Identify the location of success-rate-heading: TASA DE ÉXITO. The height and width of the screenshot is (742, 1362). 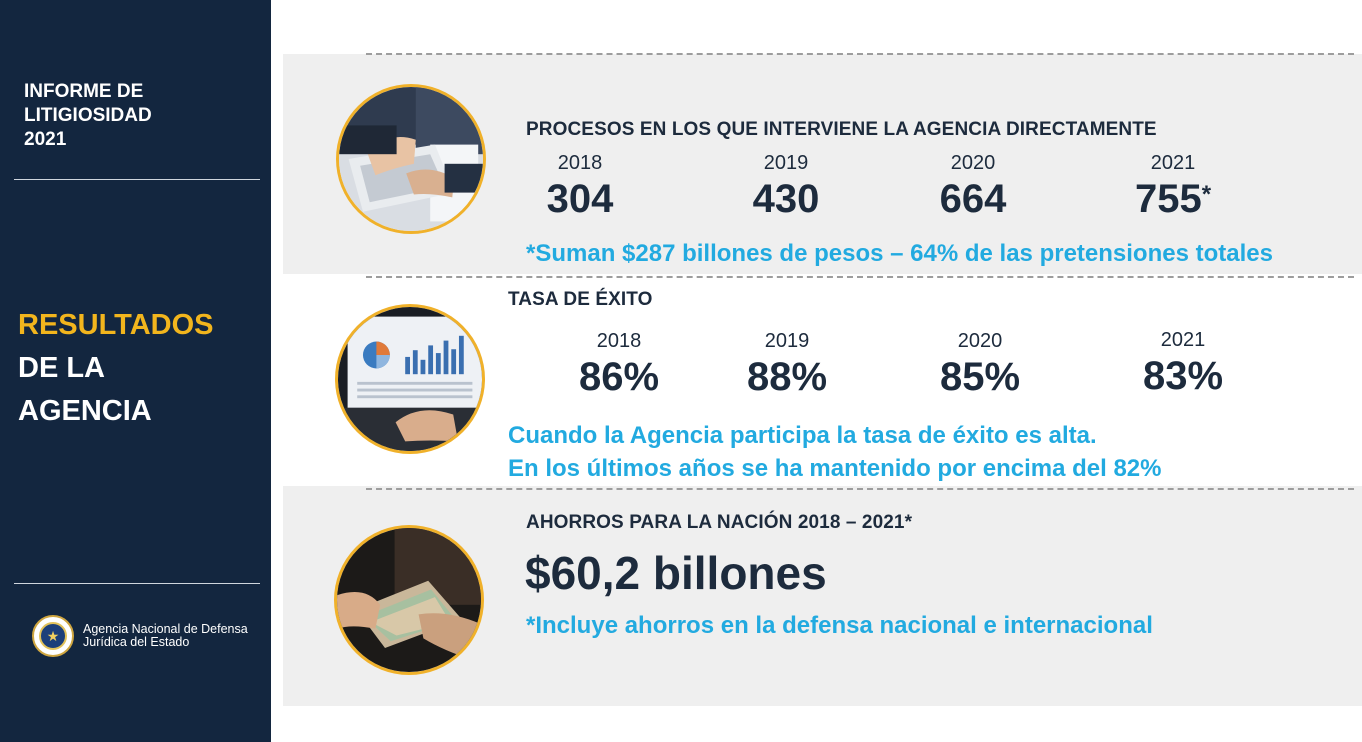
(580, 299).